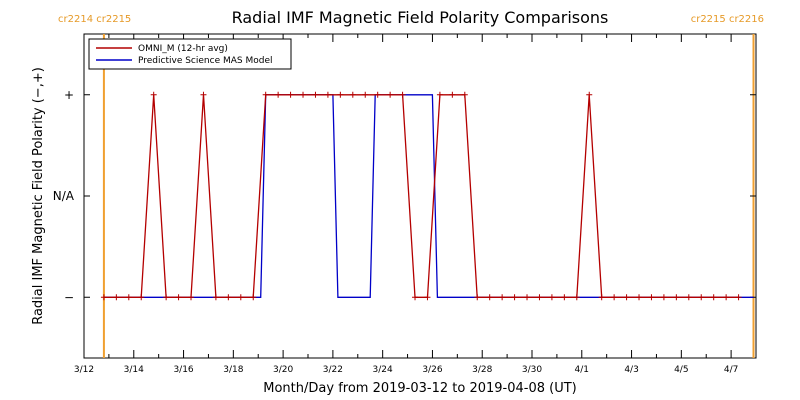  Describe the element at coordinates (64, 196) in the screenshot. I see `y-tick-label-1: N/A` at that location.